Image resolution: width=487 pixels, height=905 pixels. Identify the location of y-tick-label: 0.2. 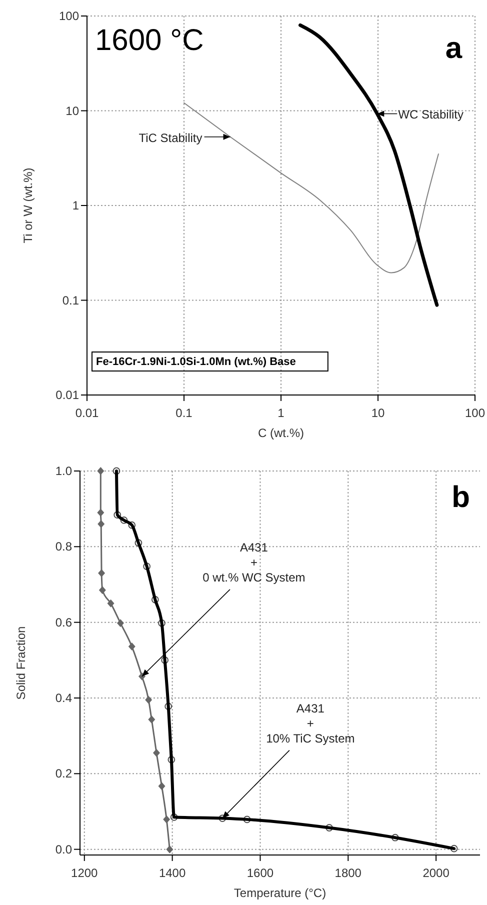
(63, 773).